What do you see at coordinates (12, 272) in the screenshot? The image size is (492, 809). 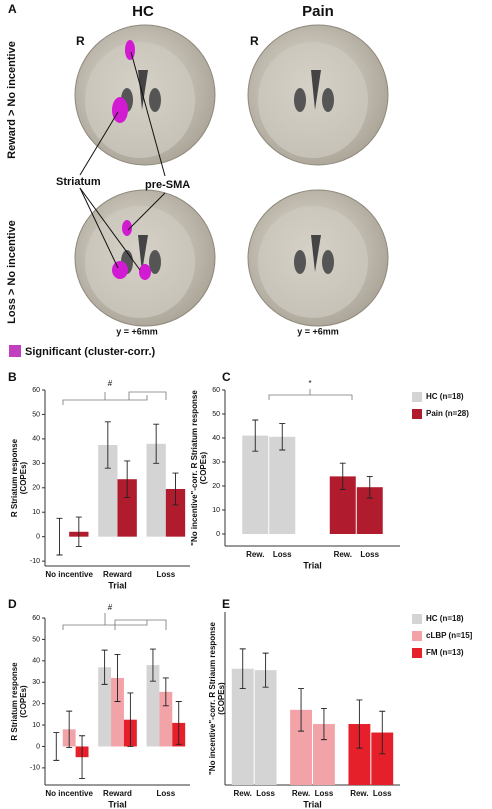 I see `row-label: Loss > No incentive` at bounding box center [12, 272].